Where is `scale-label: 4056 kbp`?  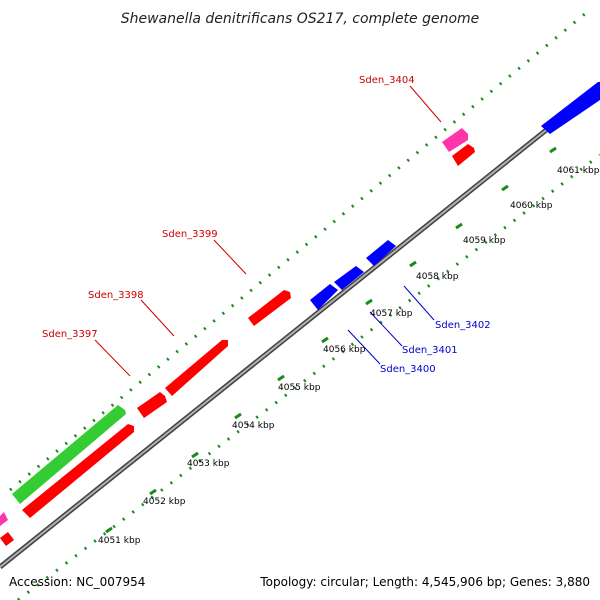 scale-label: 4056 kbp is located at coordinates (344, 350).